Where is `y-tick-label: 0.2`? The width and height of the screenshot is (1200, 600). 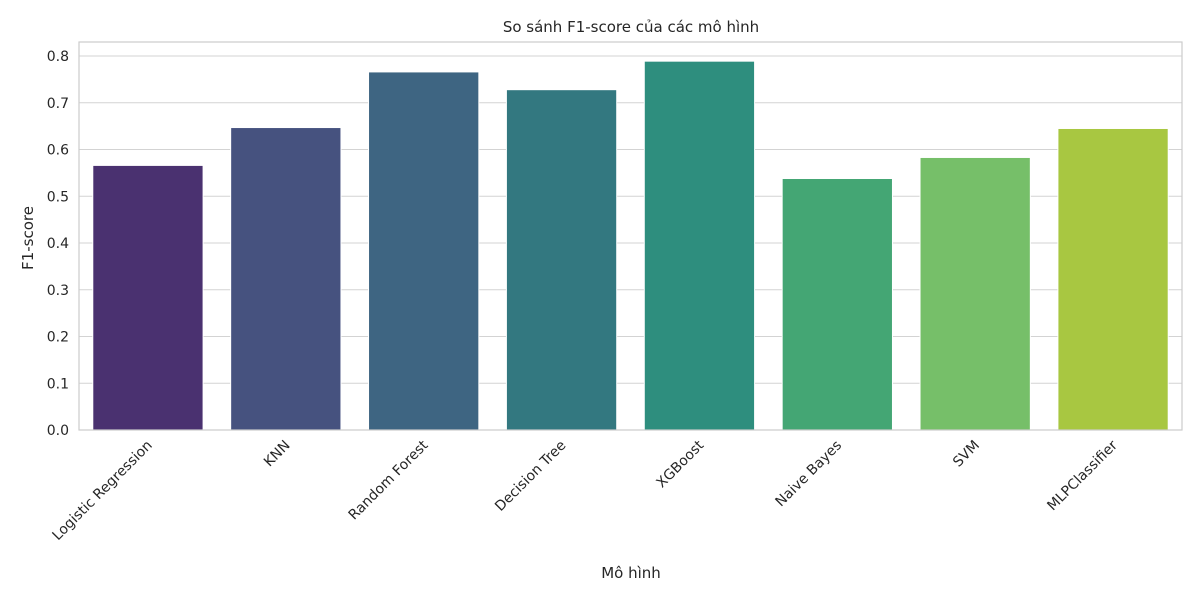 y-tick-label: 0.2 is located at coordinates (58, 338).